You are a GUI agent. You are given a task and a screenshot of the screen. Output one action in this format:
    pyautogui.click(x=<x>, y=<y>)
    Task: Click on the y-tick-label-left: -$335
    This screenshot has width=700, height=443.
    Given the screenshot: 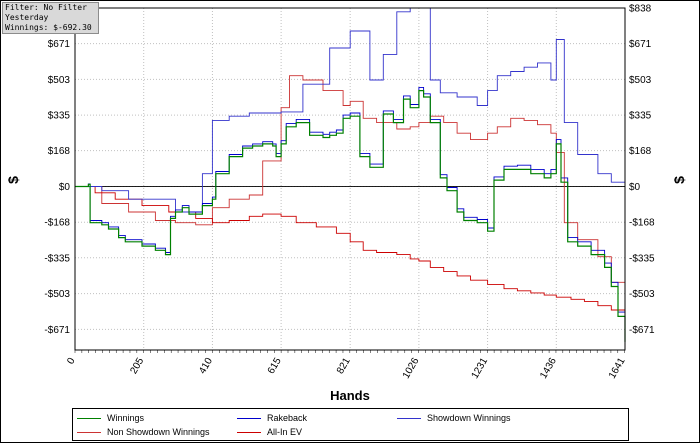 What is the action you would take?
    pyautogui.click(x=57, y=258)
    